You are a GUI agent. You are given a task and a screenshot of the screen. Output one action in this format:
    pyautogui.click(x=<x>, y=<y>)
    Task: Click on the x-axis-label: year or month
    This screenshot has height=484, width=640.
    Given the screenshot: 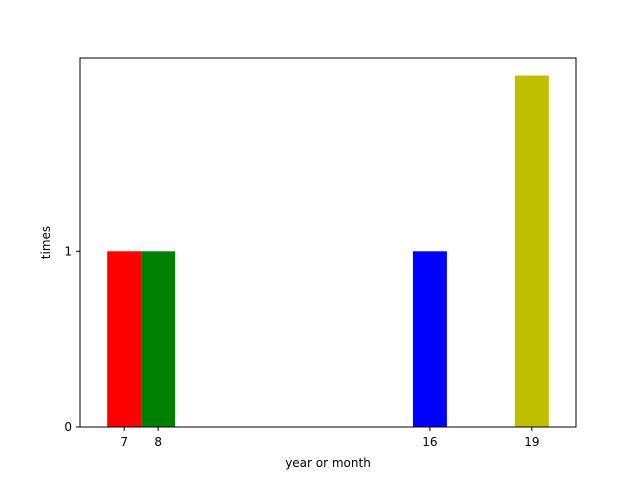 What is the action you would take?
    pyautogui.click(x=328, y=463)
    